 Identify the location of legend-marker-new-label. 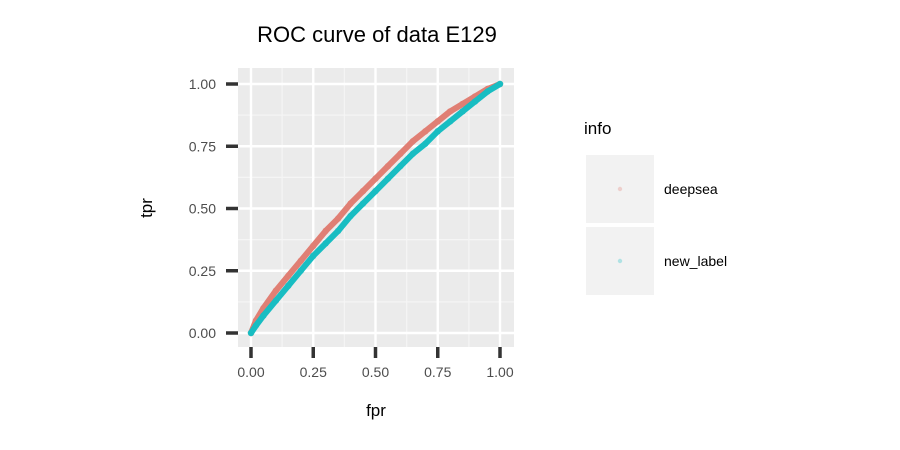
(620, 261).